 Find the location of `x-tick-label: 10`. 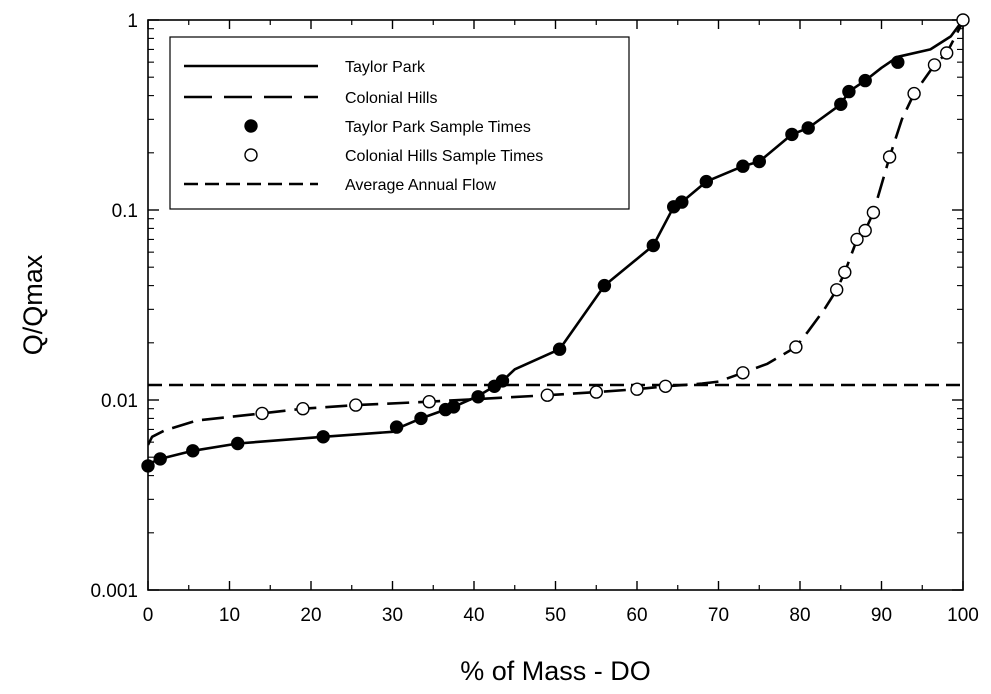

x-tick-label: 10 is located at coordinates (229, 615).